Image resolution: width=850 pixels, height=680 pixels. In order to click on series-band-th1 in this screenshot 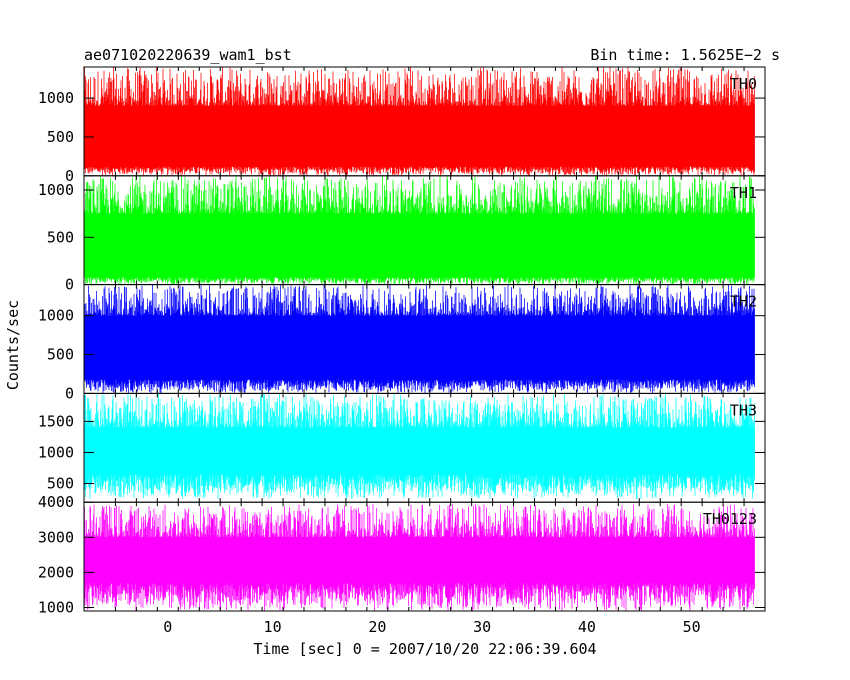, I will do `click(419, 245)`.